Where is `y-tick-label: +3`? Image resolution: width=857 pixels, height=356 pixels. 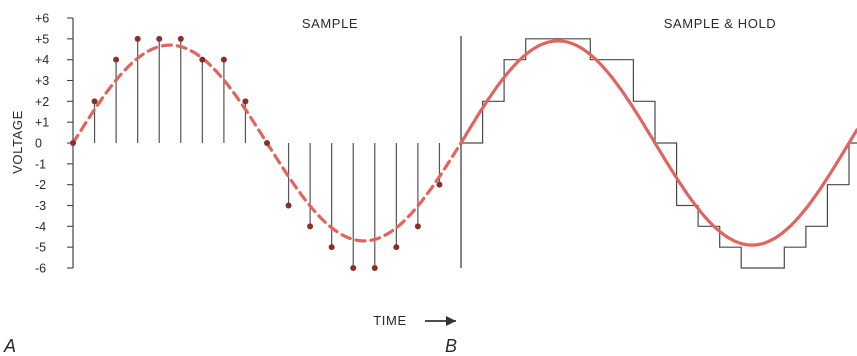
y-tick-label: +3 is located at coordinates (42, 81).